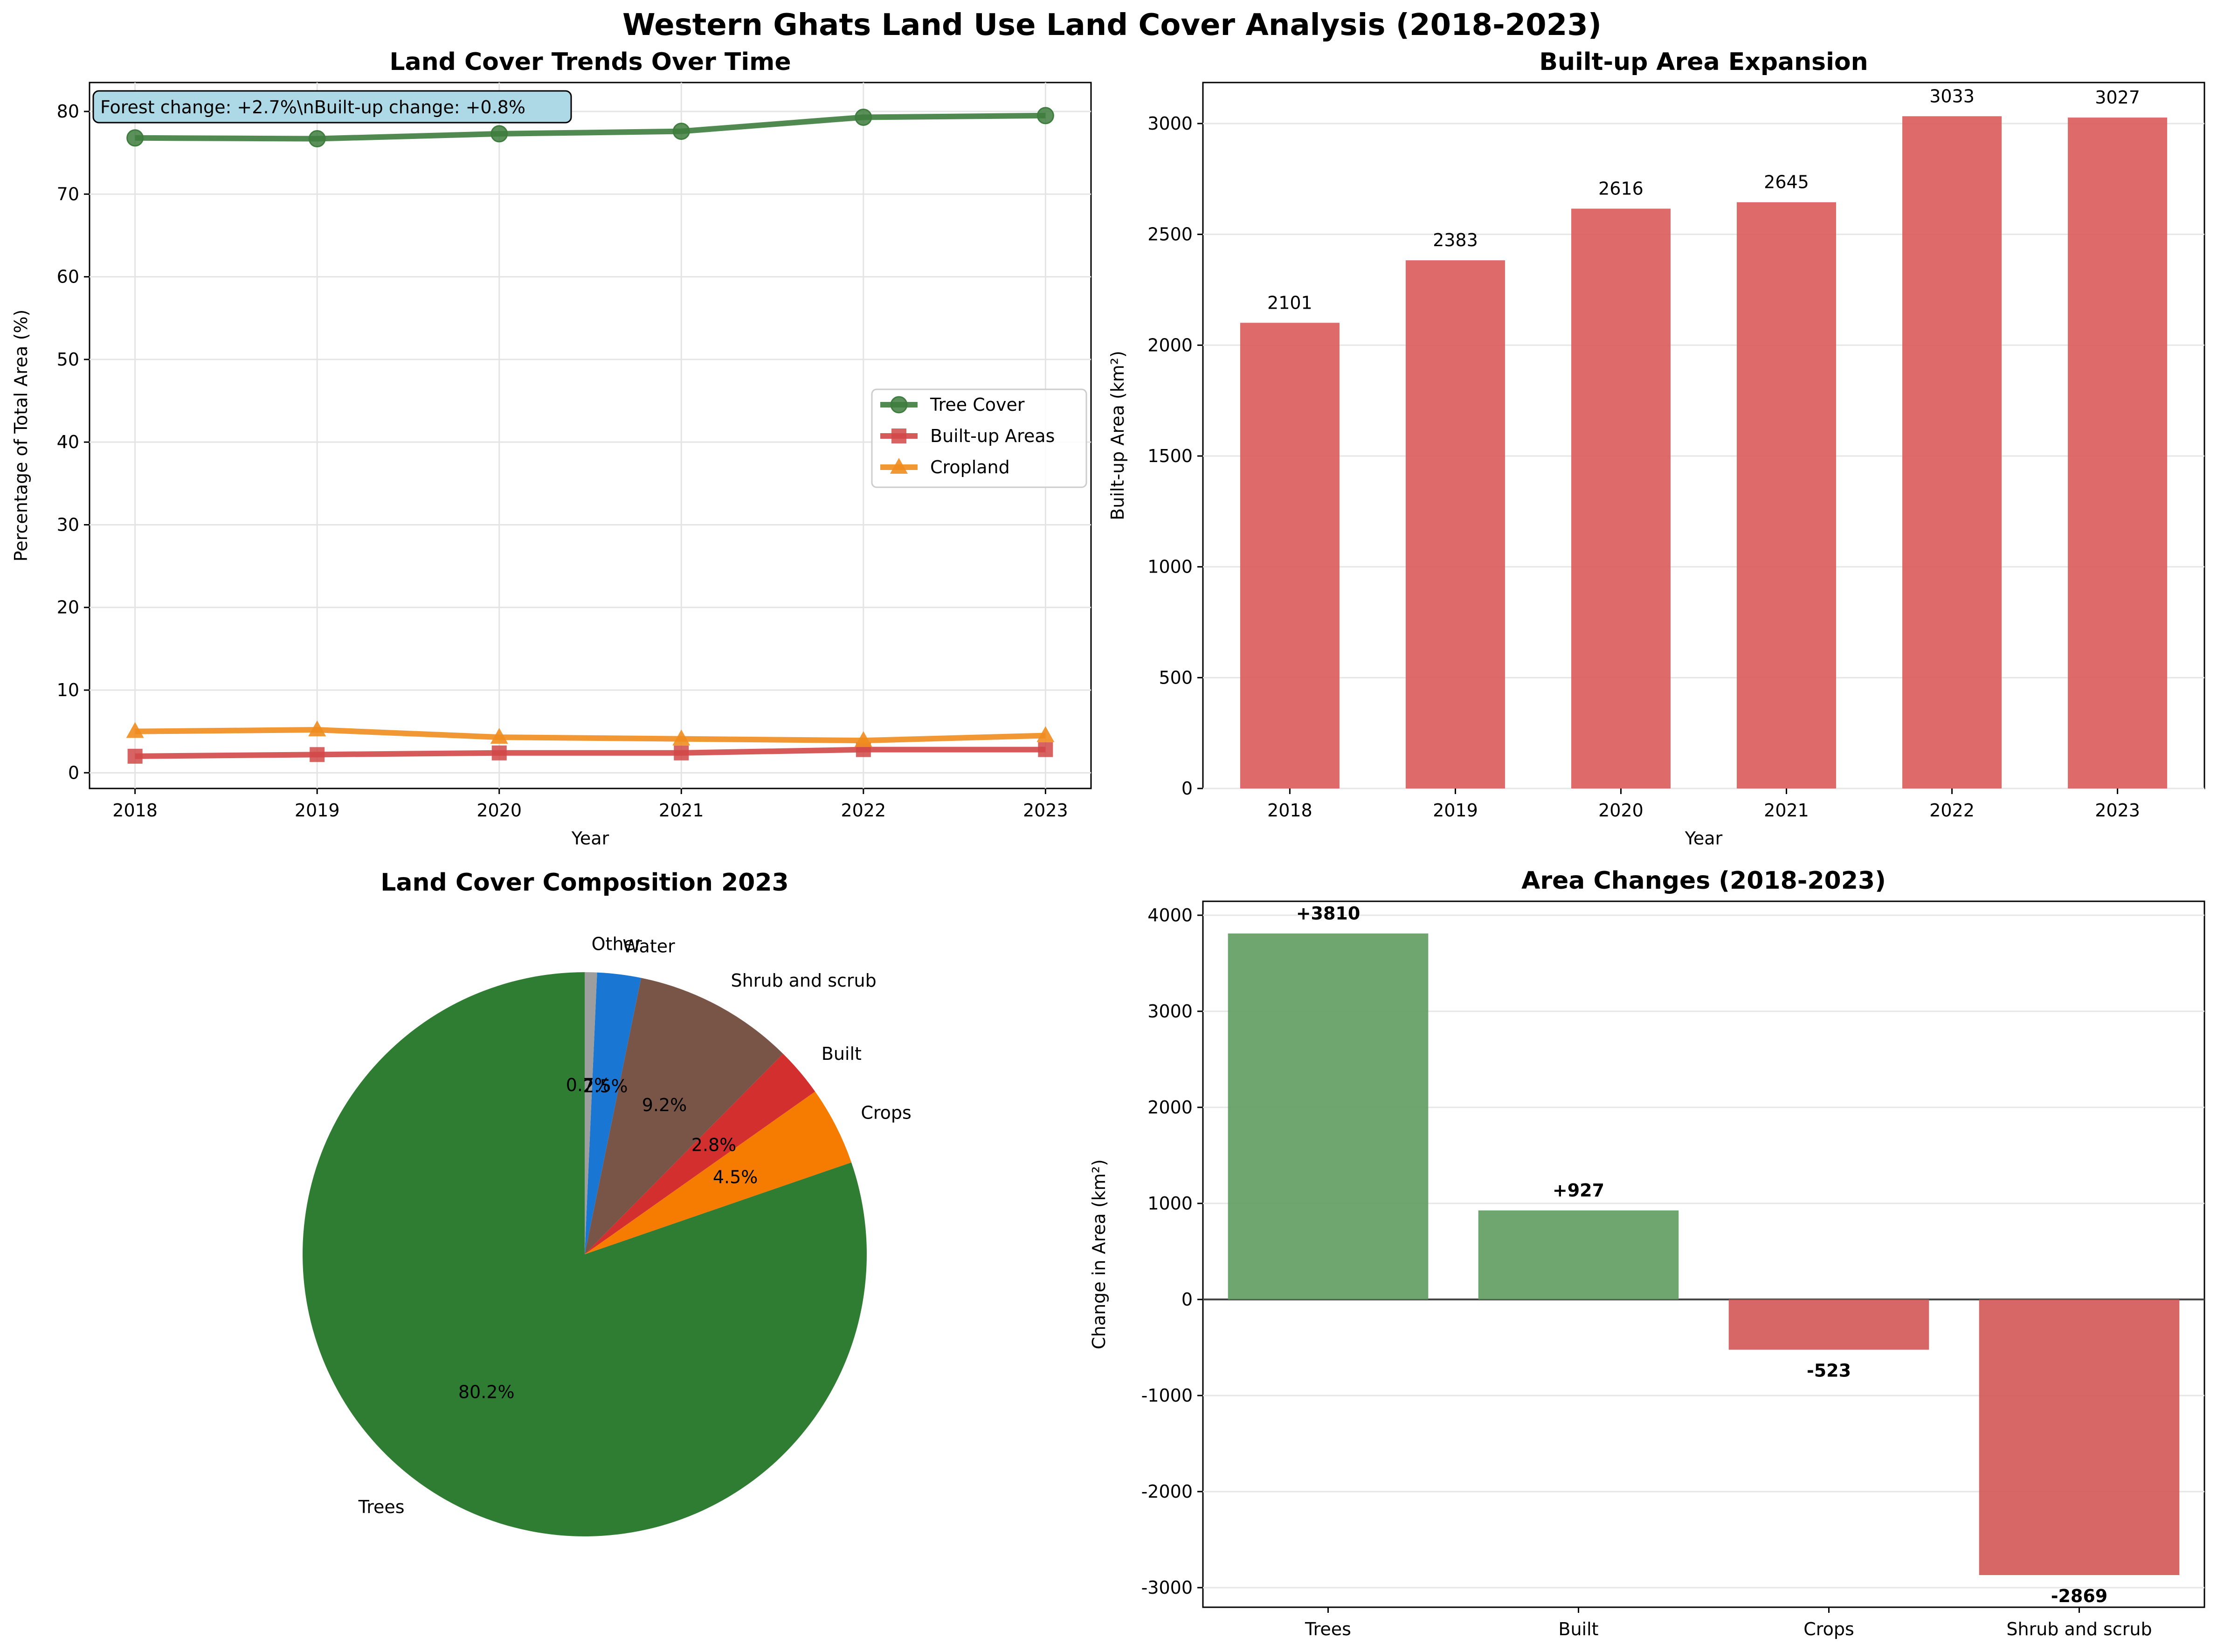 The image size is (2224, 1652). I want to click on builtup-x-tick-label: 2021, so click(1787, 810).